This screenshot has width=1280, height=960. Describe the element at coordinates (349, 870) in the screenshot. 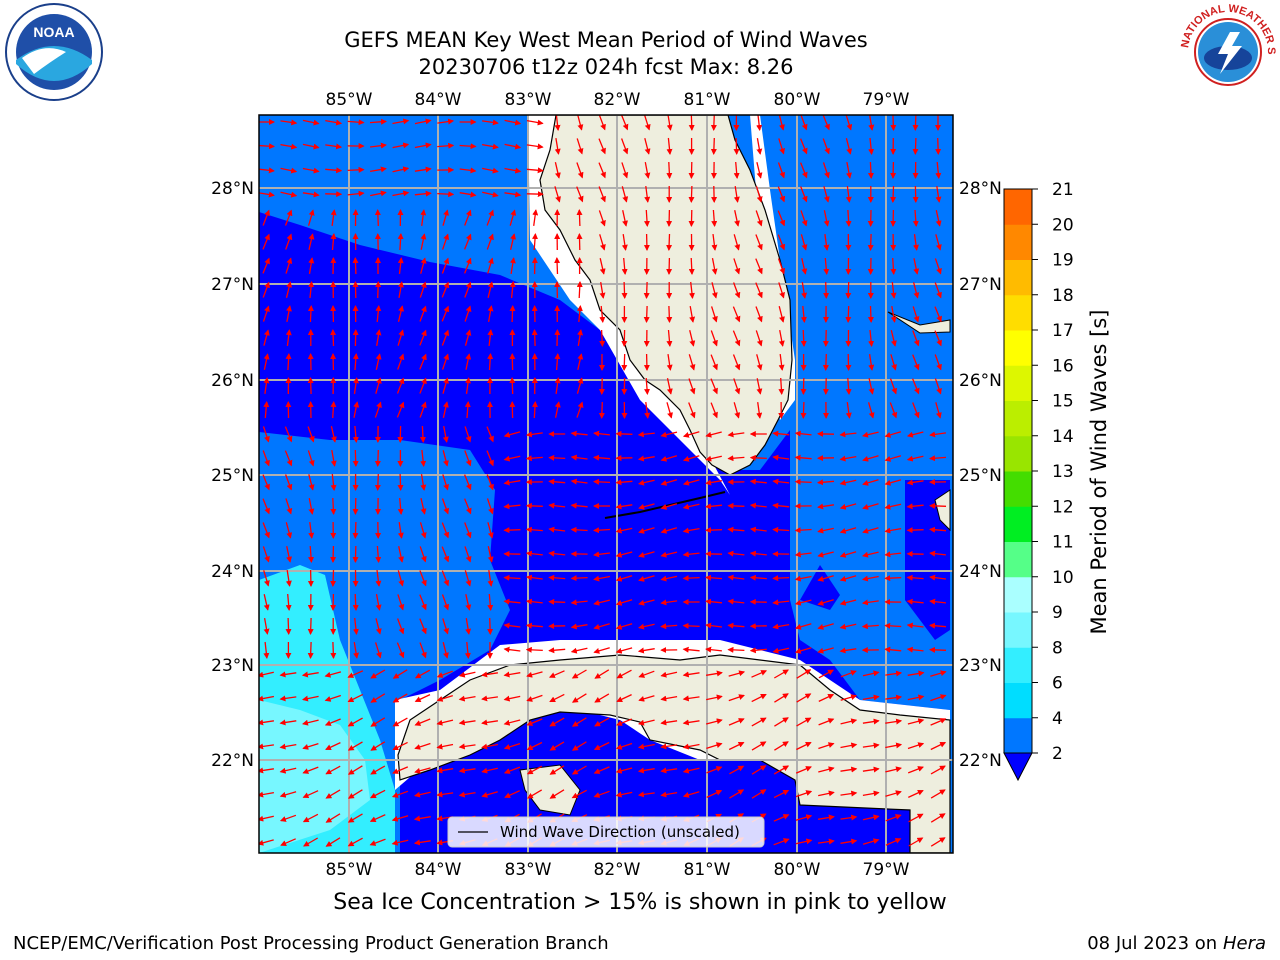

I see `lon-label-bottom: 85°W` at that location.